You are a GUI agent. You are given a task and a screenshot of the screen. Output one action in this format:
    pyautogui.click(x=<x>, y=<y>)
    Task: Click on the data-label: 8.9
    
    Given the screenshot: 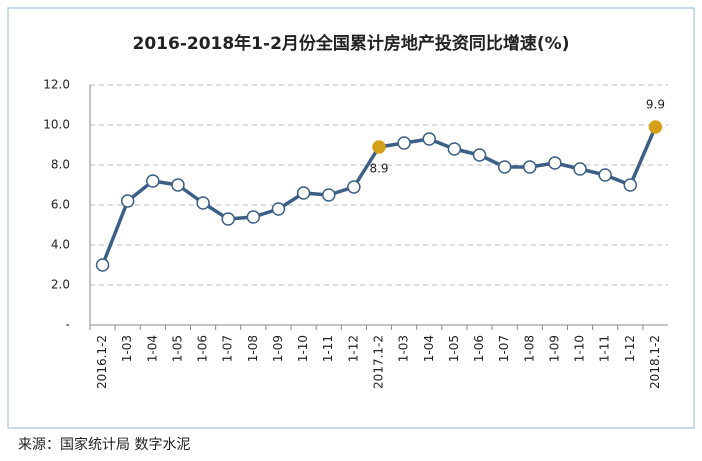 What is the action you would take?
    pyautogui.click(x=378, y=169)
    